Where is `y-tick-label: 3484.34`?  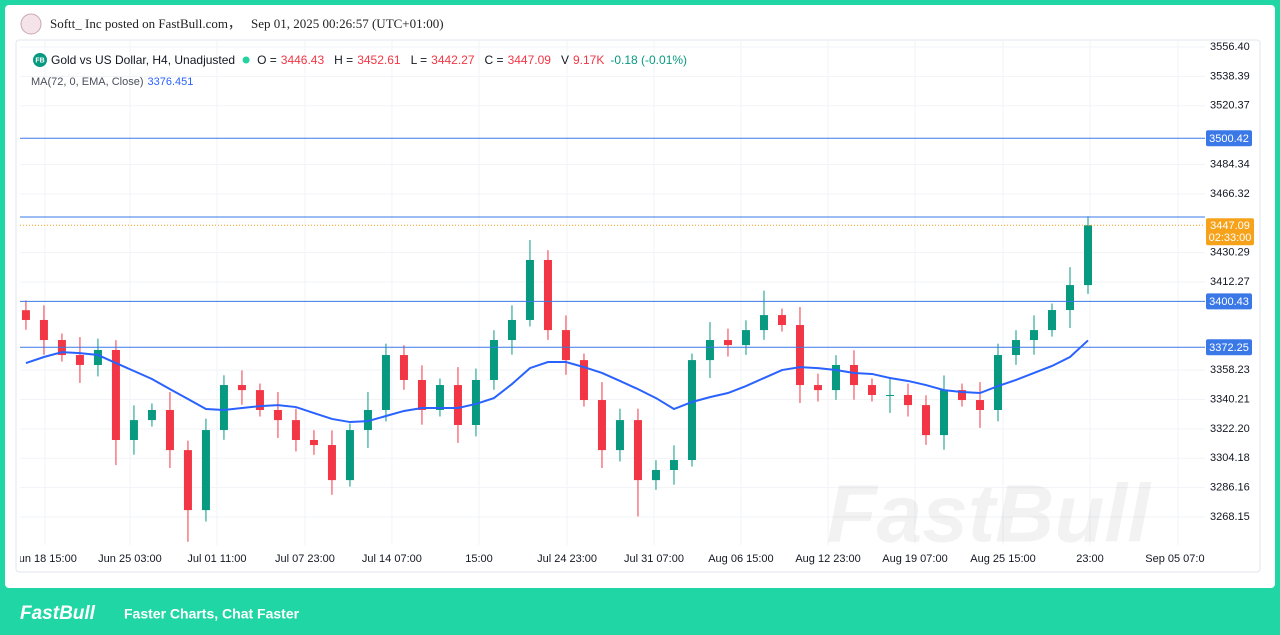
y-tick-label: 3484.34 is located at coordinates (1230, 164).